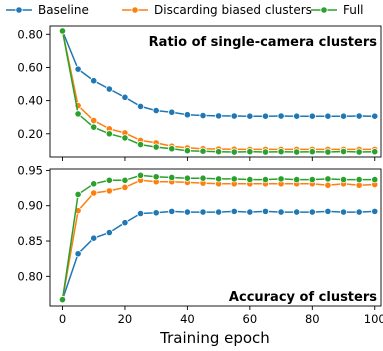 The image size is (383, 351). Describe the element at coordinates (30, 276) in the screenshot. I see `bottom-ytick-label: 0.80` at that location.